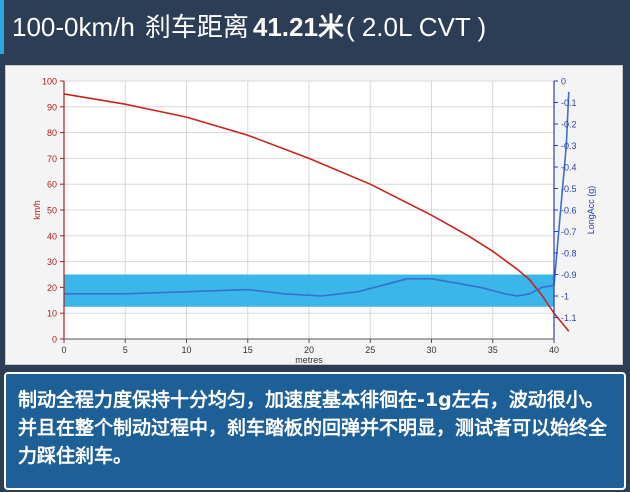 The image size is (630, 492). What do you see at coordinates (37, 210) in the screenshot?
I see `left-axis-title: km/h` at bounding box center [37, 210].